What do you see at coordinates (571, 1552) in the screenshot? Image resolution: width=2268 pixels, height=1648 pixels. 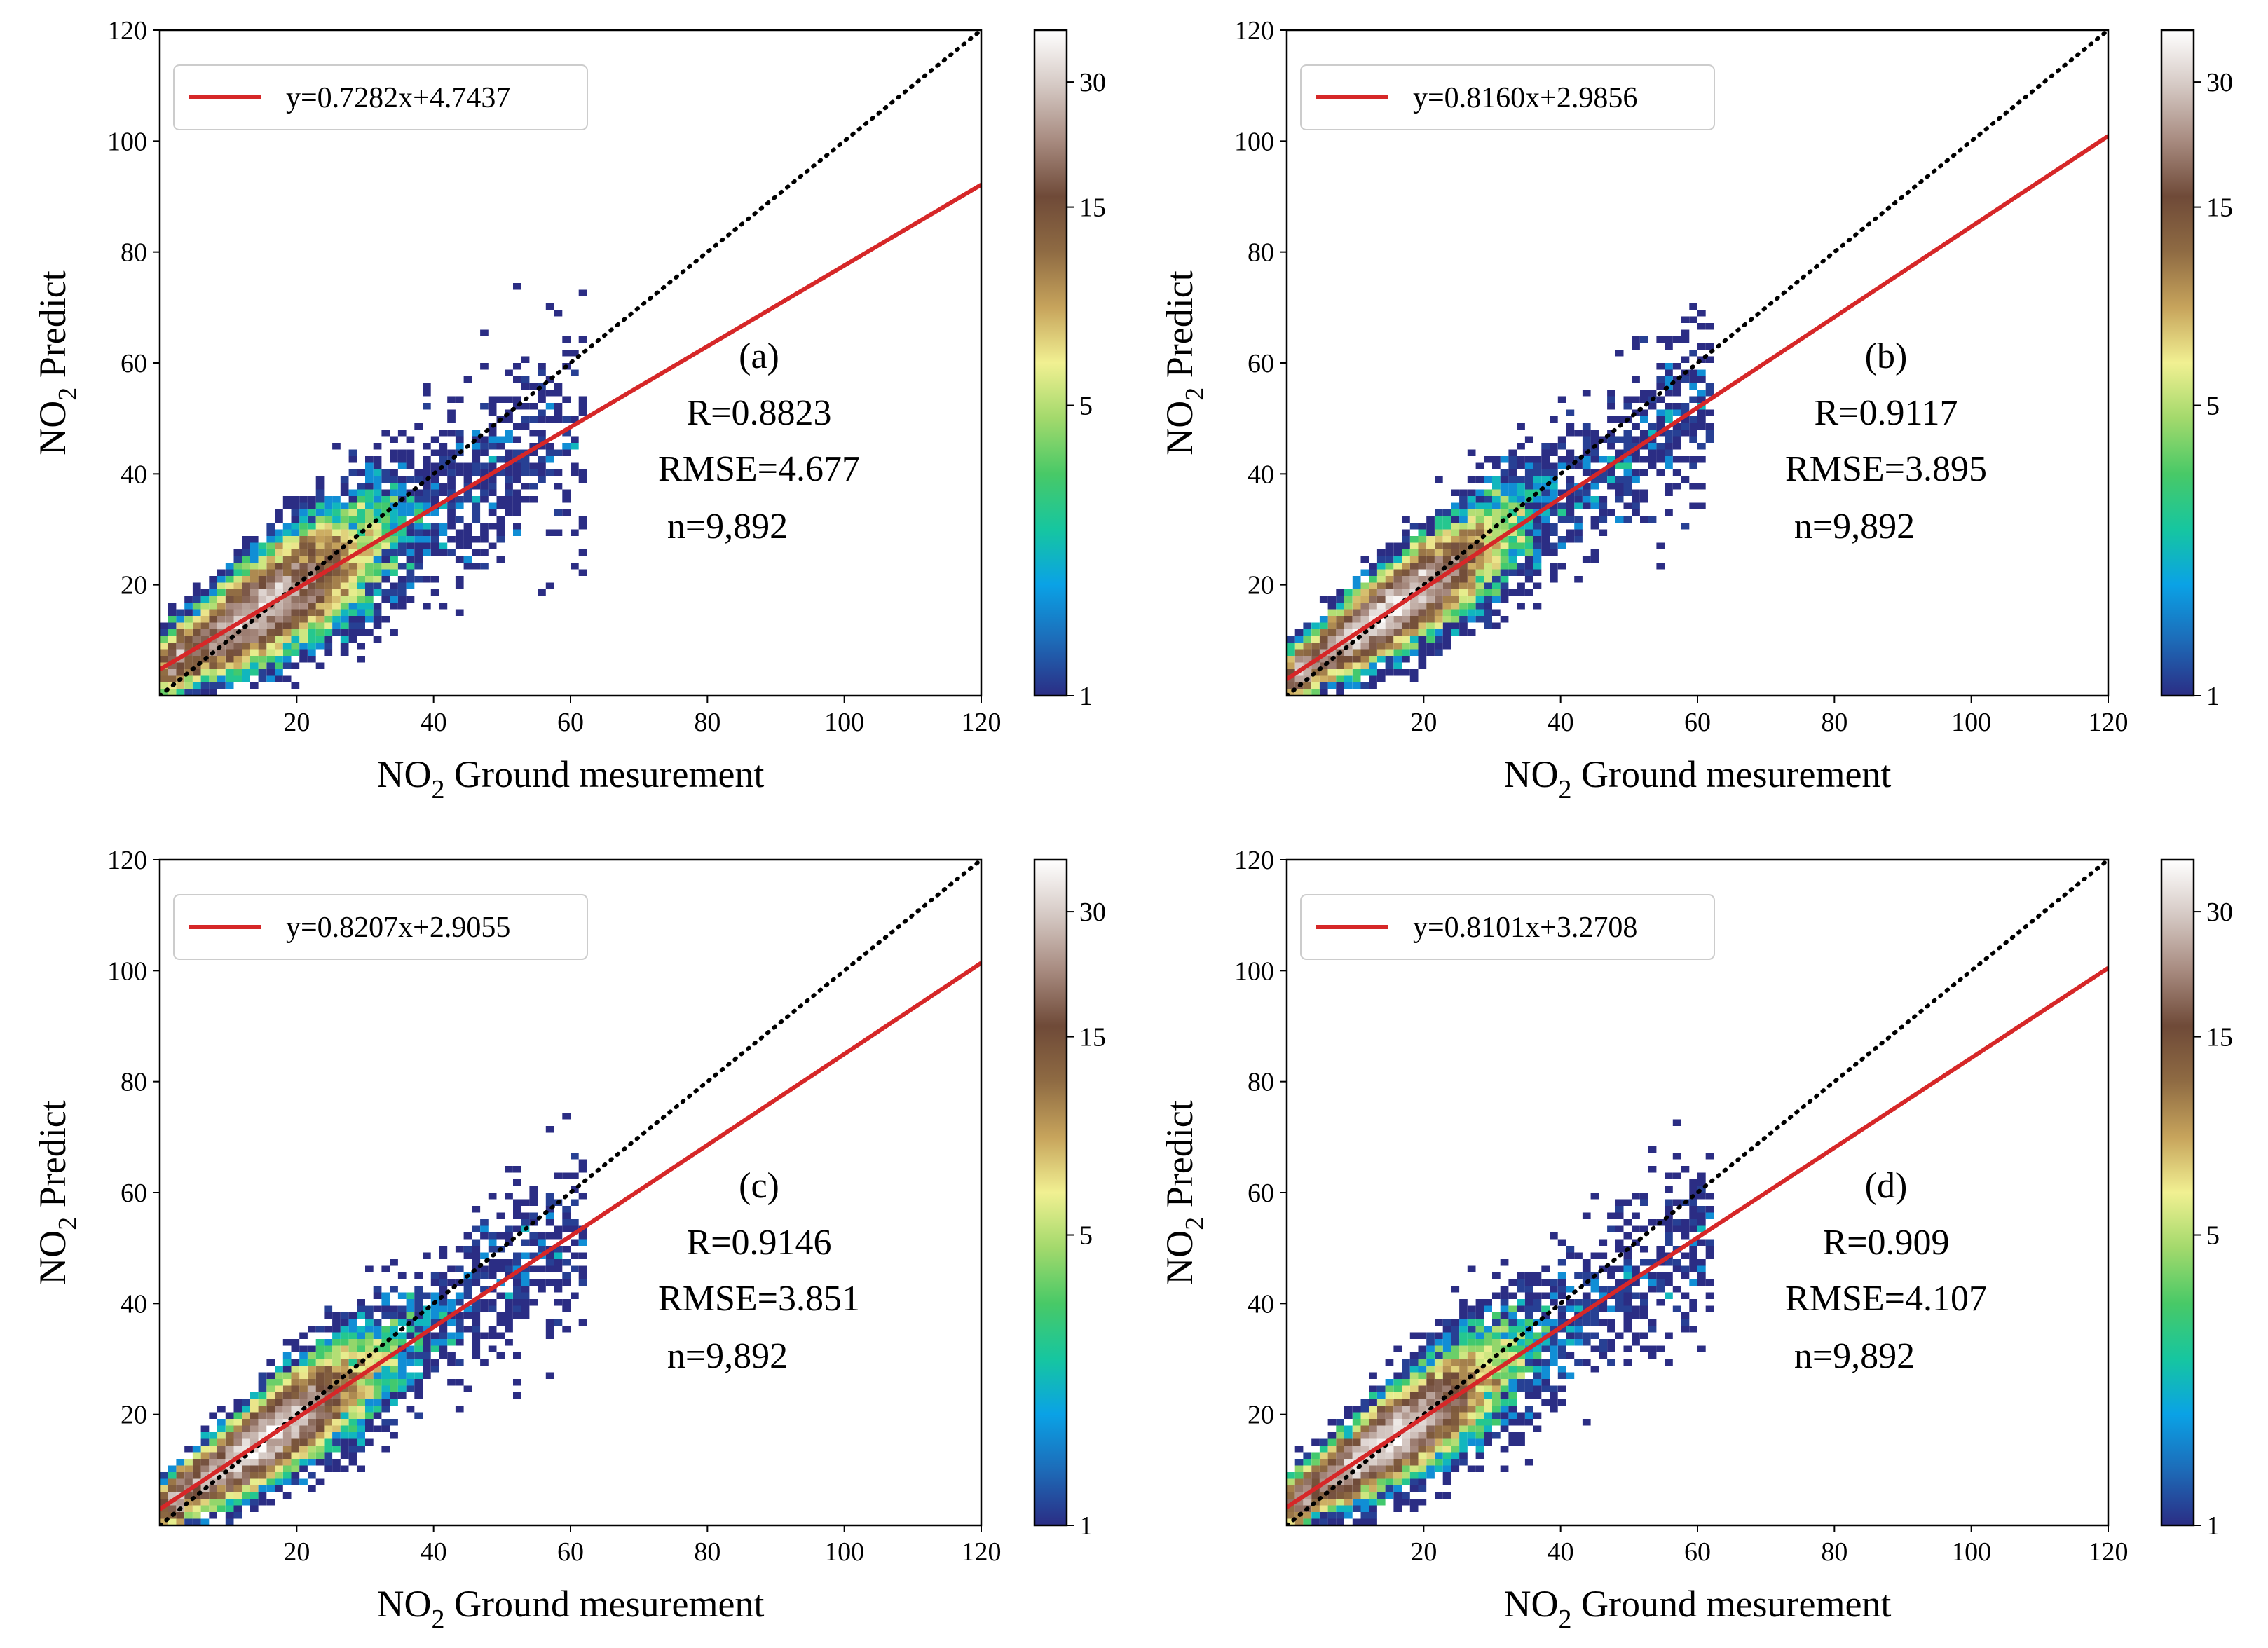 I see `x-tick-label: 60` at bounding box center [571, 1552].